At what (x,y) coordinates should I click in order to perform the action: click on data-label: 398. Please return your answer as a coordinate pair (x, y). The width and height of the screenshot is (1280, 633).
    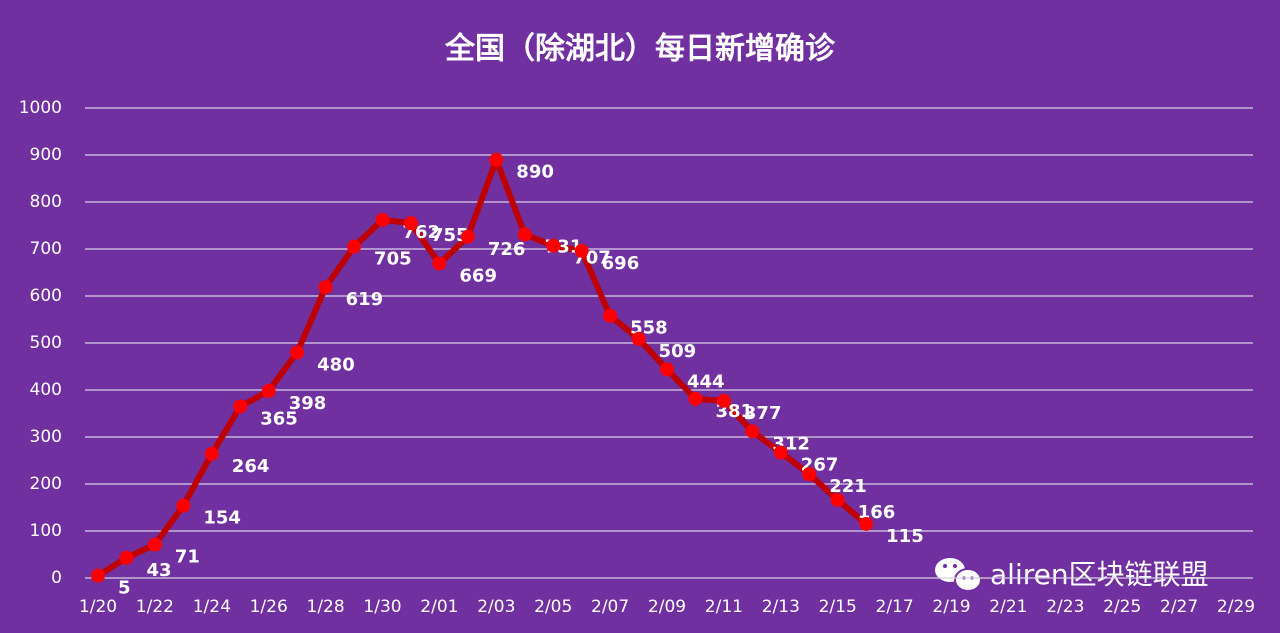
    Looking at the image, I should click on (308, 403).